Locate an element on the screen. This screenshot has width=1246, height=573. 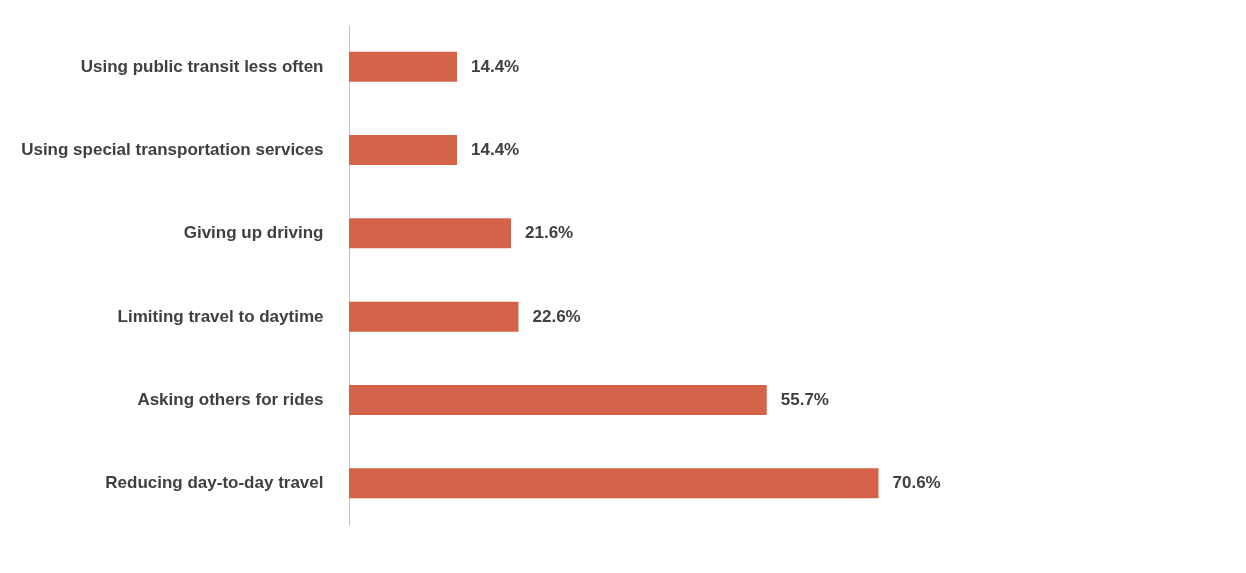
data-label: 55.7% is located at coordinates (804, 399).